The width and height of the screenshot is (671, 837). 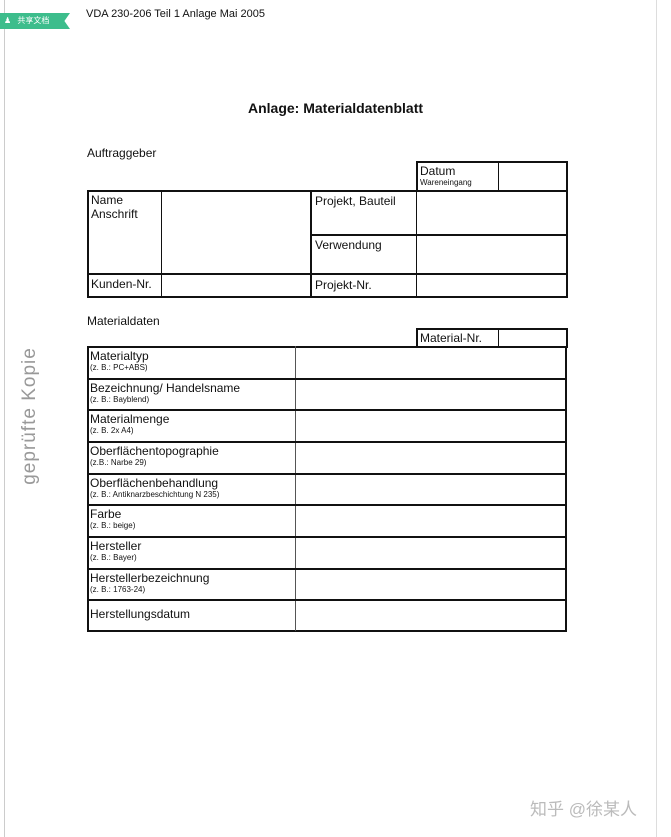 I want to click on stamp-text: geprüfte Kopie, so click(x=29, y=416).